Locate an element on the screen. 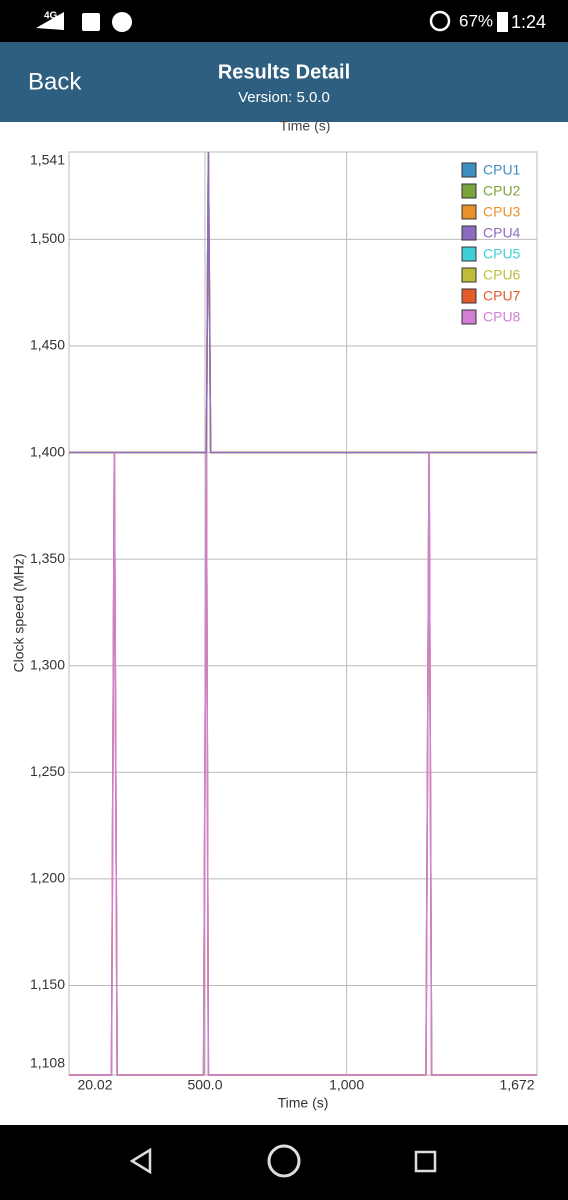  y-tick-label: 1,500 is located at coordinates (47, 238).